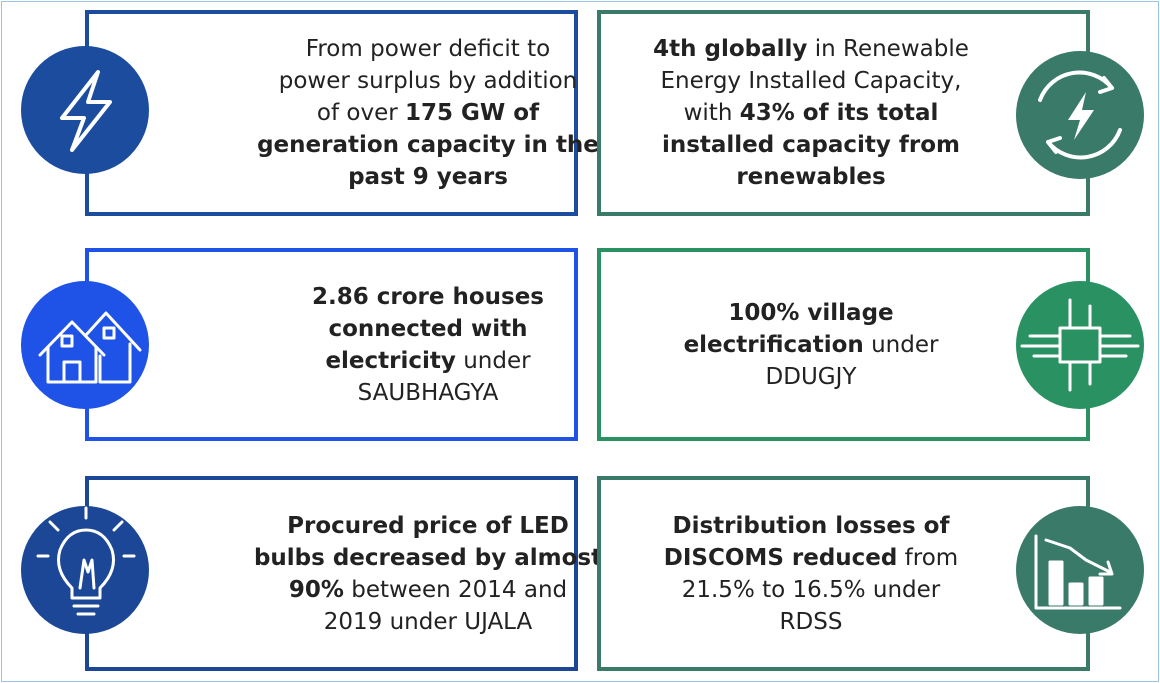 This screenshot has width=1160, height=683. What do you see at coordinates (316, 589) in the screenshot?
I see `bold-text: 90%` at bounding box center [316, 589].